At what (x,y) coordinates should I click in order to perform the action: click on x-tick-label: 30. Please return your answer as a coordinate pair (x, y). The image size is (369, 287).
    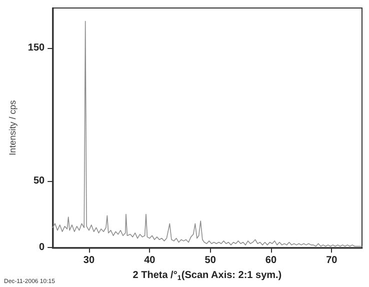
    Looking at the image, I should click on (89, 260).